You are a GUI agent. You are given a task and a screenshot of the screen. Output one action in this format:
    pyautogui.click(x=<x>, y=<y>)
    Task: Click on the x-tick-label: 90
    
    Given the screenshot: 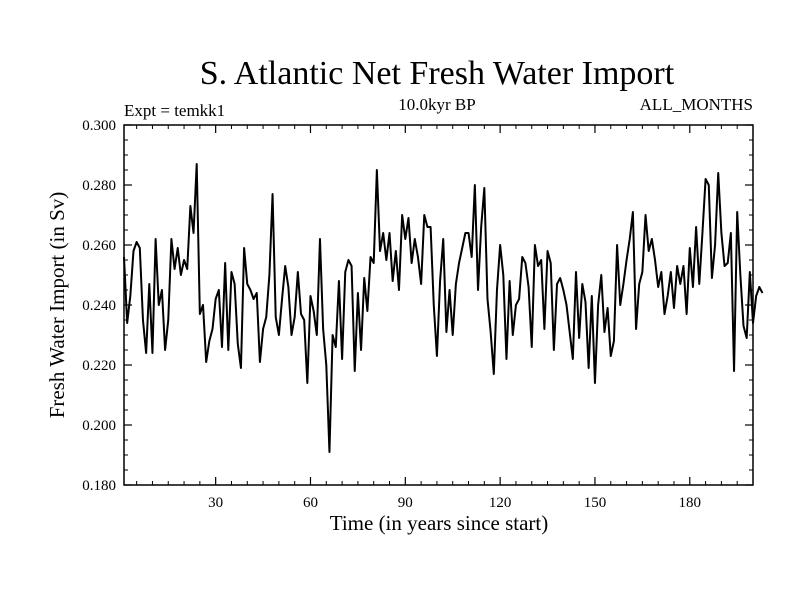 What is the action you would take?
    pyautogui.click(x=405, y=503)
    